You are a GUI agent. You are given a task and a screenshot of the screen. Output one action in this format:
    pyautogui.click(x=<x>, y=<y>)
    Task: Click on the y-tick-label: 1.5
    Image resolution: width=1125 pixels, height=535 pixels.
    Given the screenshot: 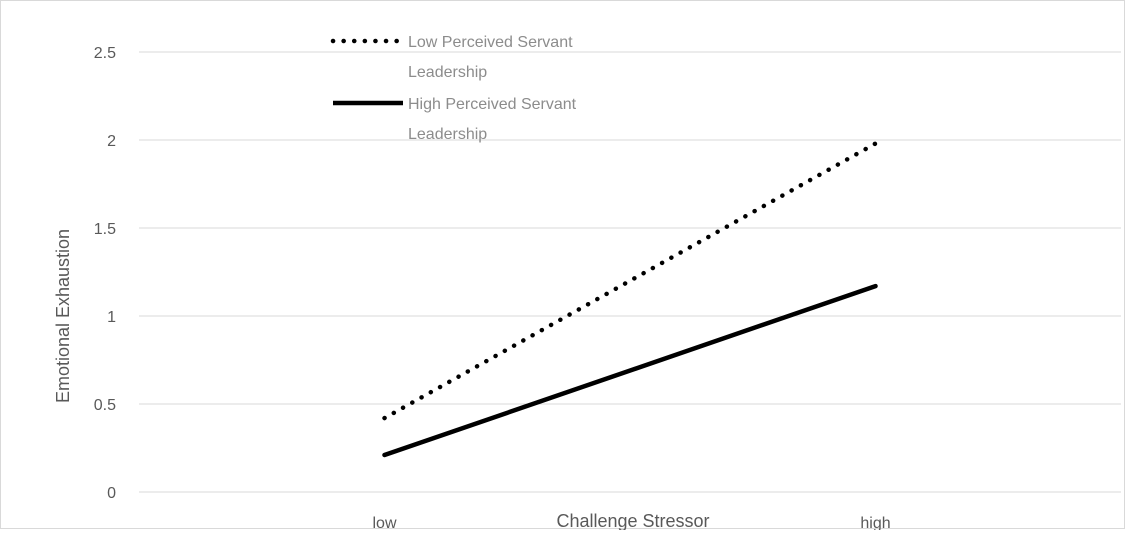 What is the action you would take?
    pyautogui.click(x=105, y=229)
    